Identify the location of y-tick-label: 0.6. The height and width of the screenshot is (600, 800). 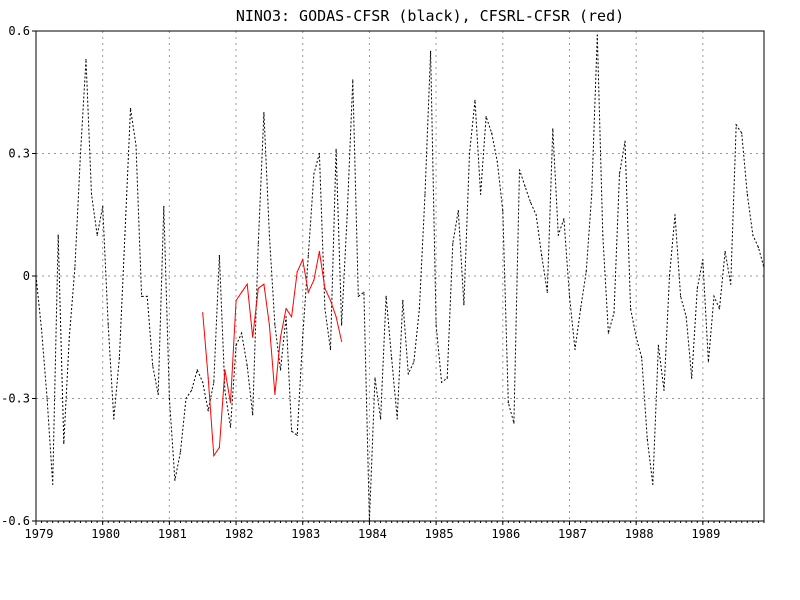
(19, 31).